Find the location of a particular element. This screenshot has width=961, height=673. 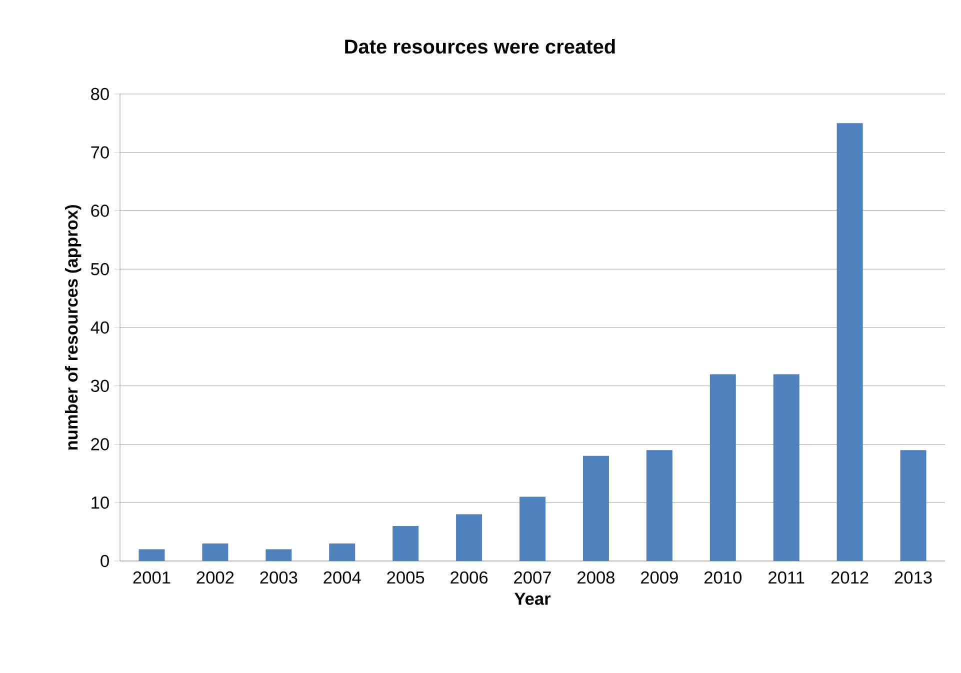

x-axis-title: Year is located at coordinates (532, 598).